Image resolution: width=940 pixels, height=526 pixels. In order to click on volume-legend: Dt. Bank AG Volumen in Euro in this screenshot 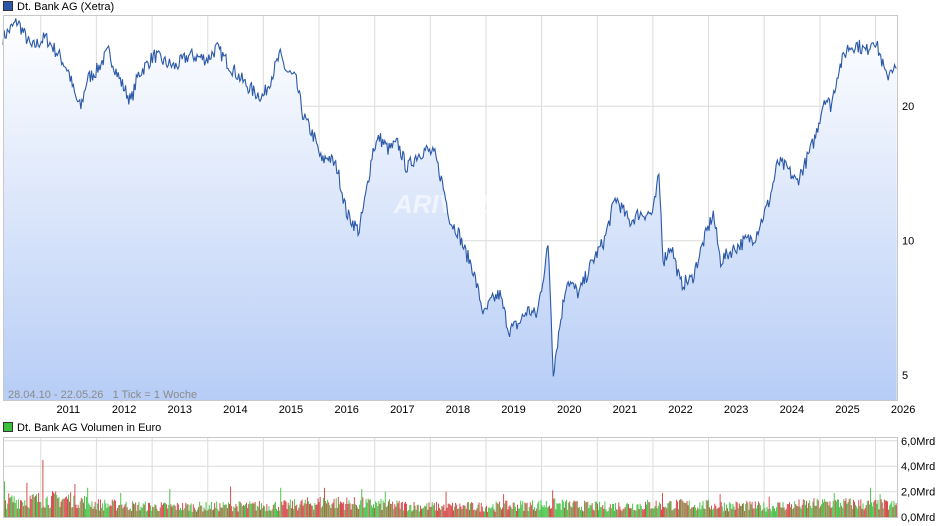, I will do `click(82, 428)`.